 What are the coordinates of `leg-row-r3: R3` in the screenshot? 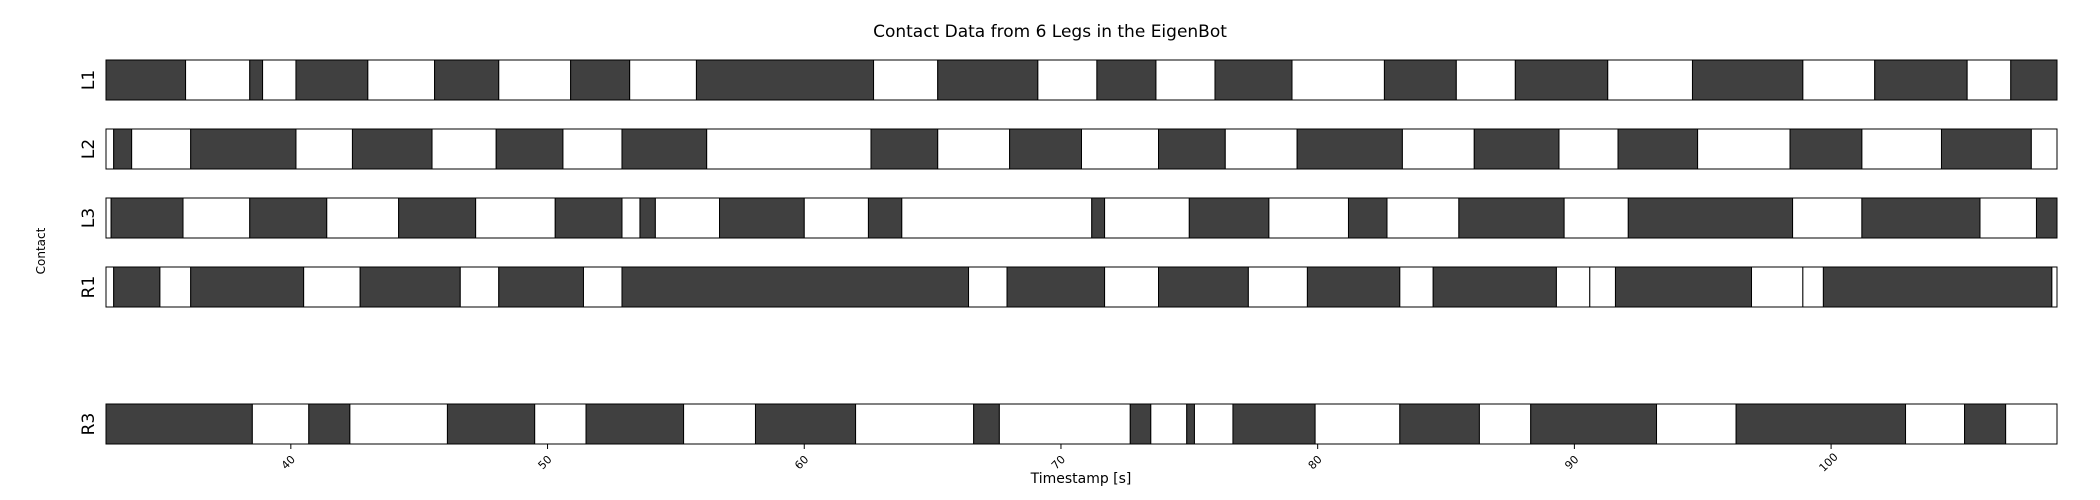 It's located at (1068, 424).